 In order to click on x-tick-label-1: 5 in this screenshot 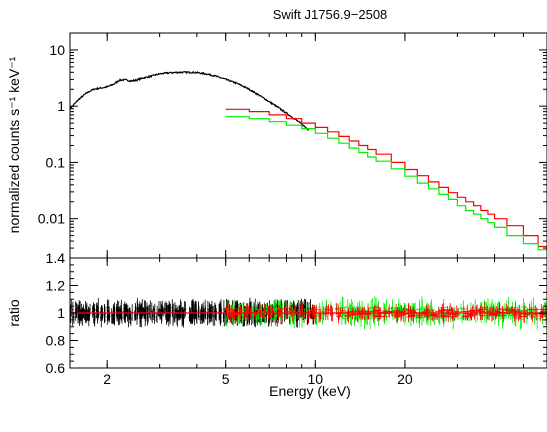, I will do `click(226, 379)`.